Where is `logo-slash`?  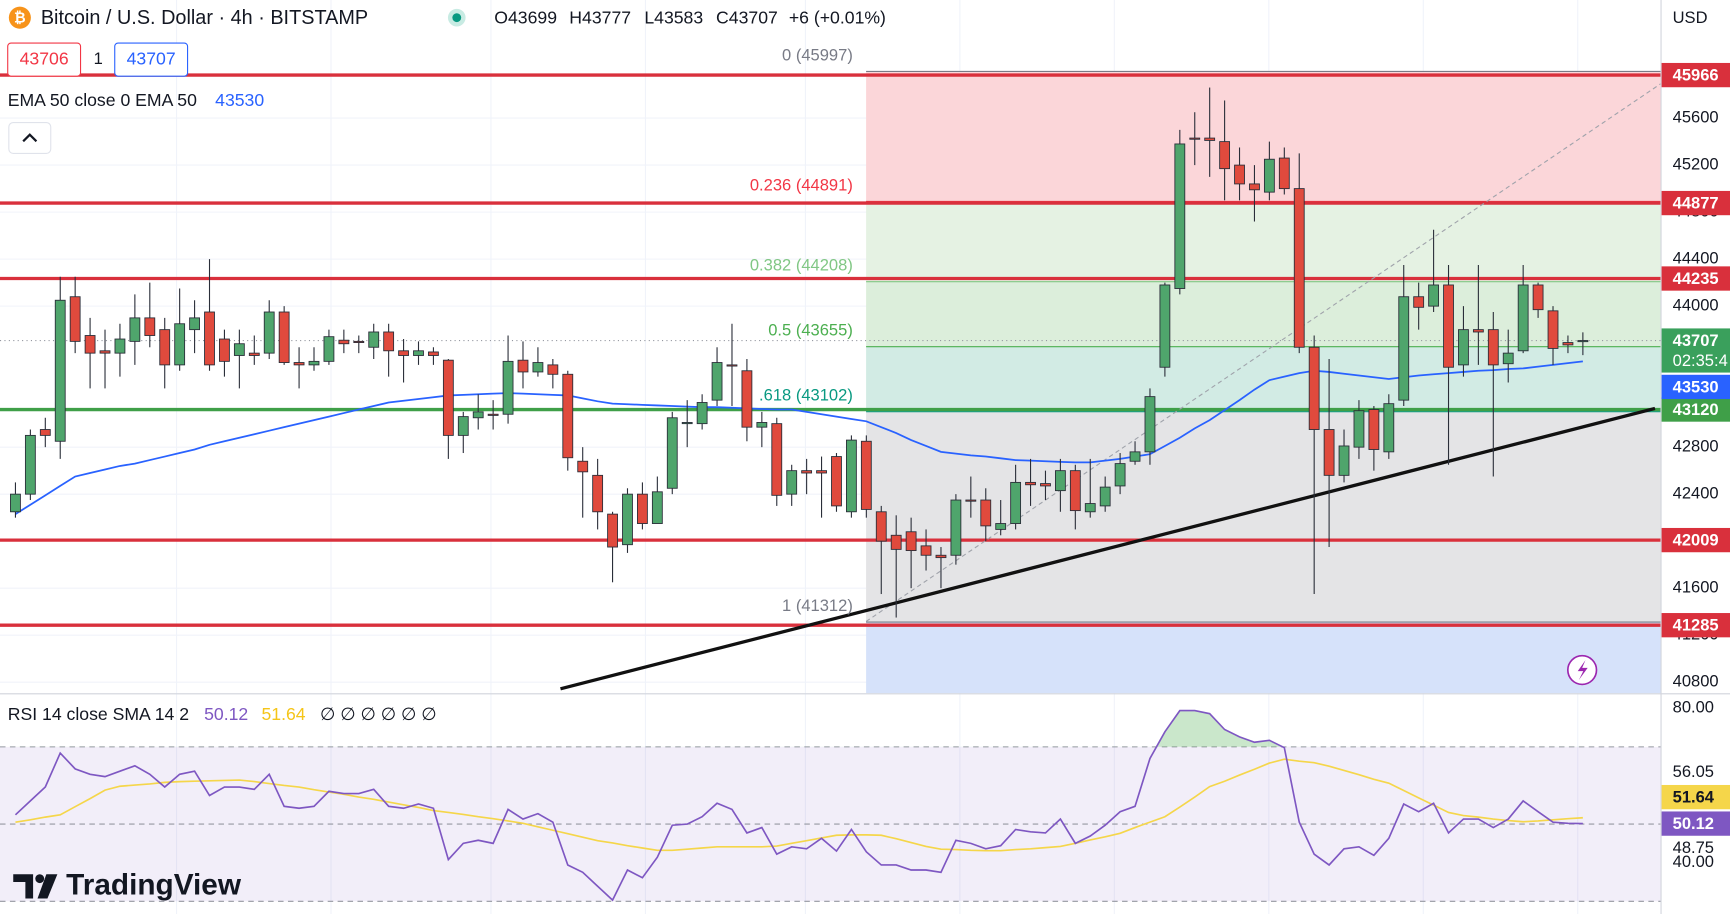 logo-slash is located at coordinates (47, 886).